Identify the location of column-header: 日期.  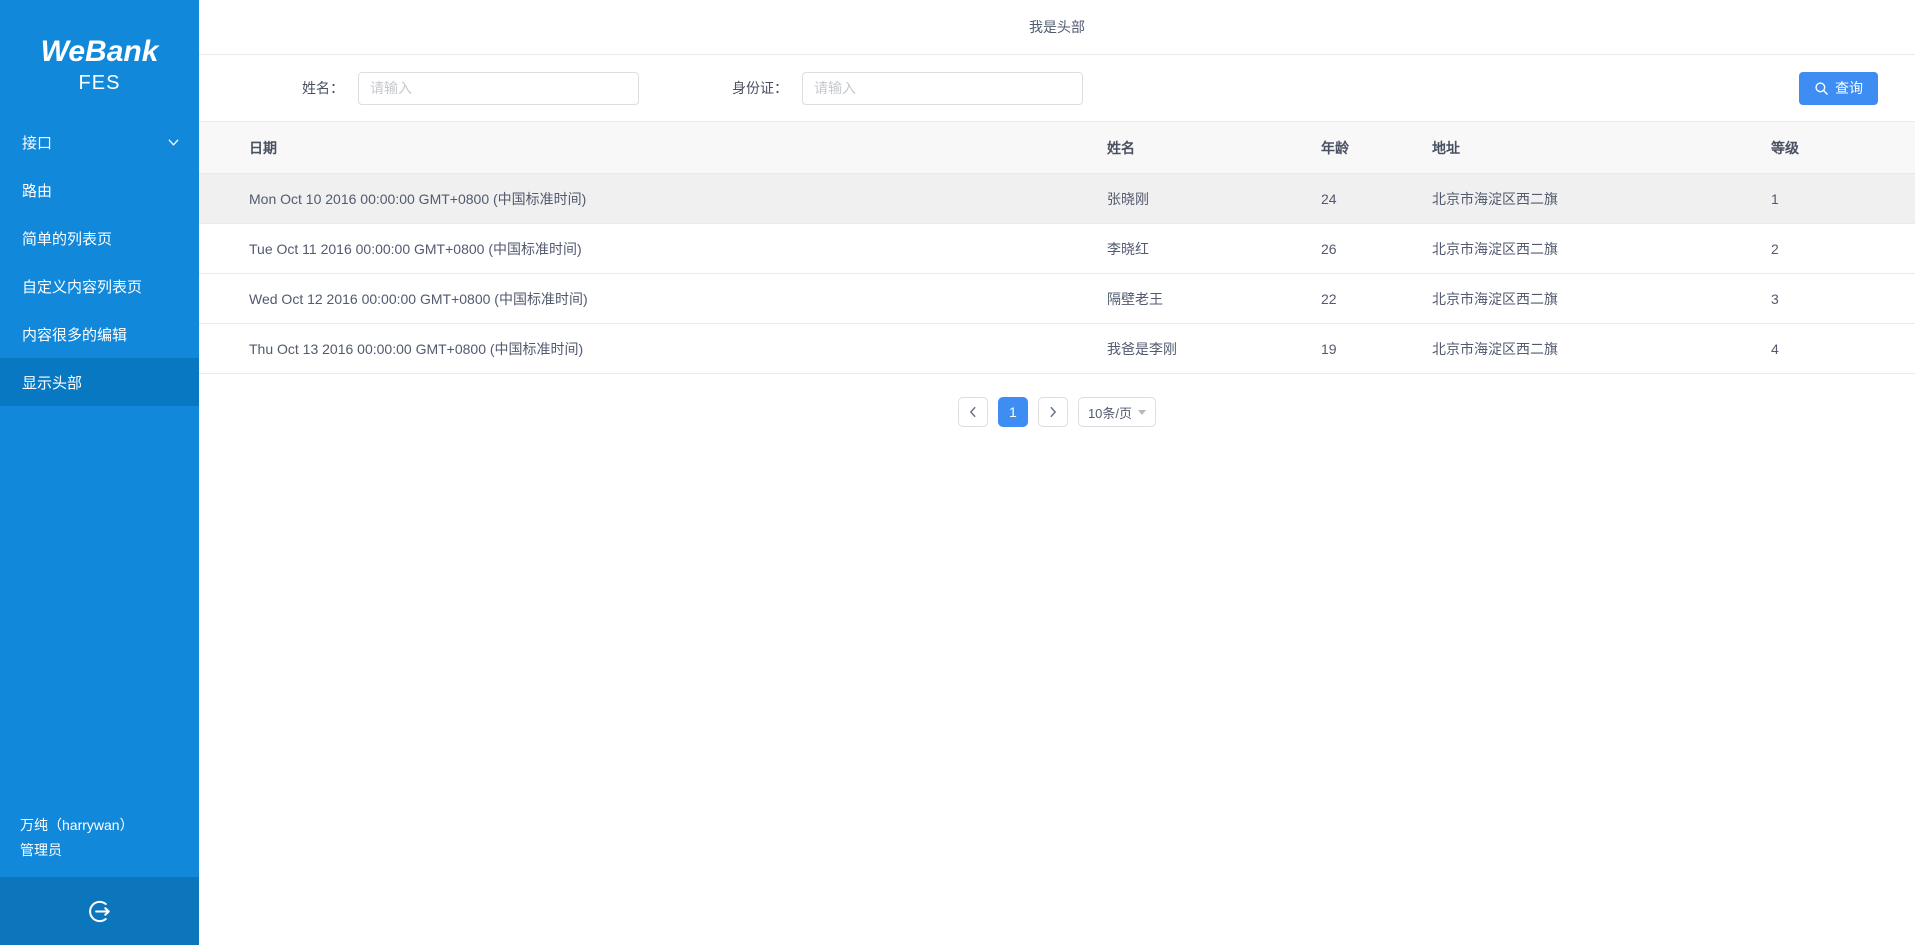
(644, 147).